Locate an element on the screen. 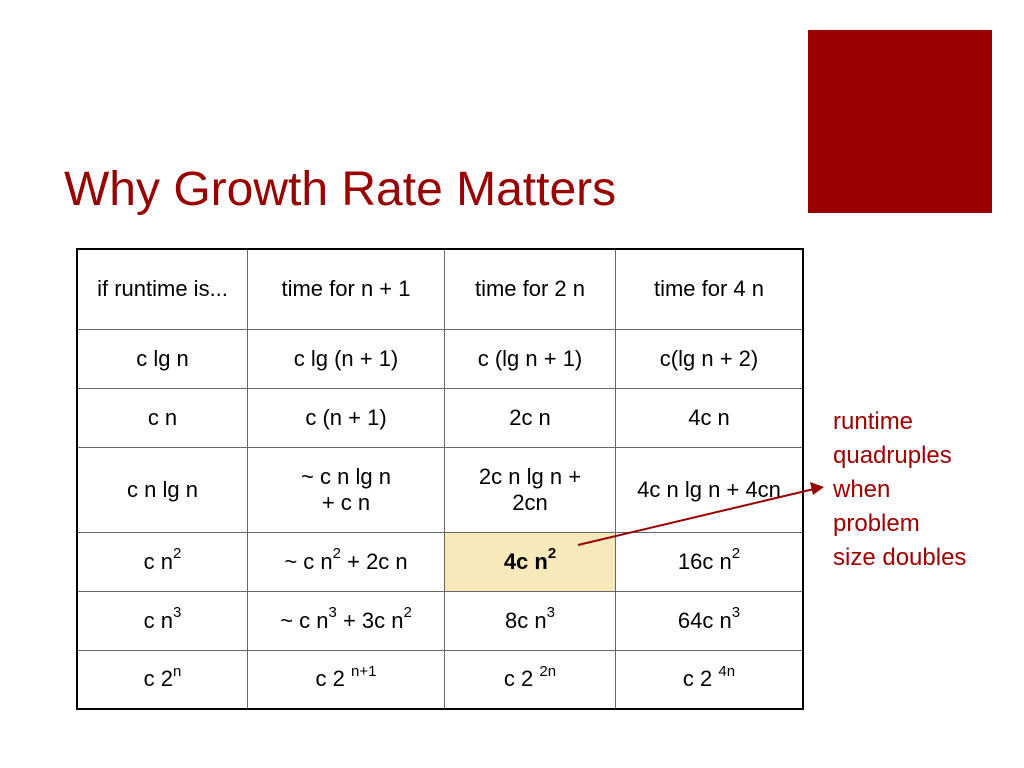 This screenshot has height=768, width=1024. cell-text: + 3c n is located at coordinates (370, 620).